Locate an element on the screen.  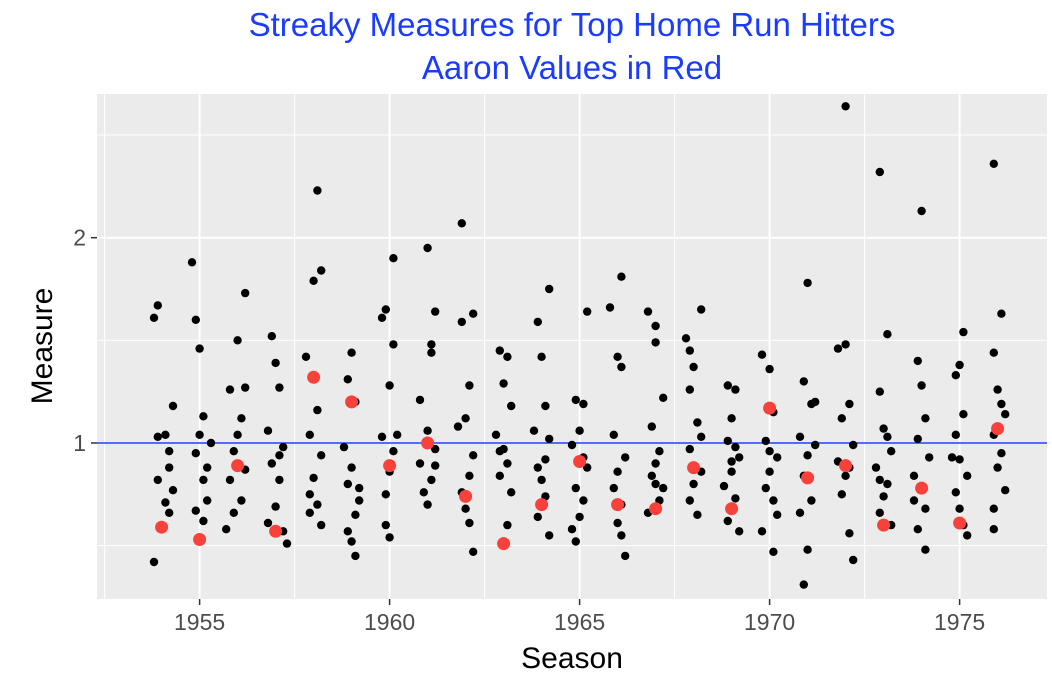
y-tick-label: 2 is located at coordinates (79, 238).